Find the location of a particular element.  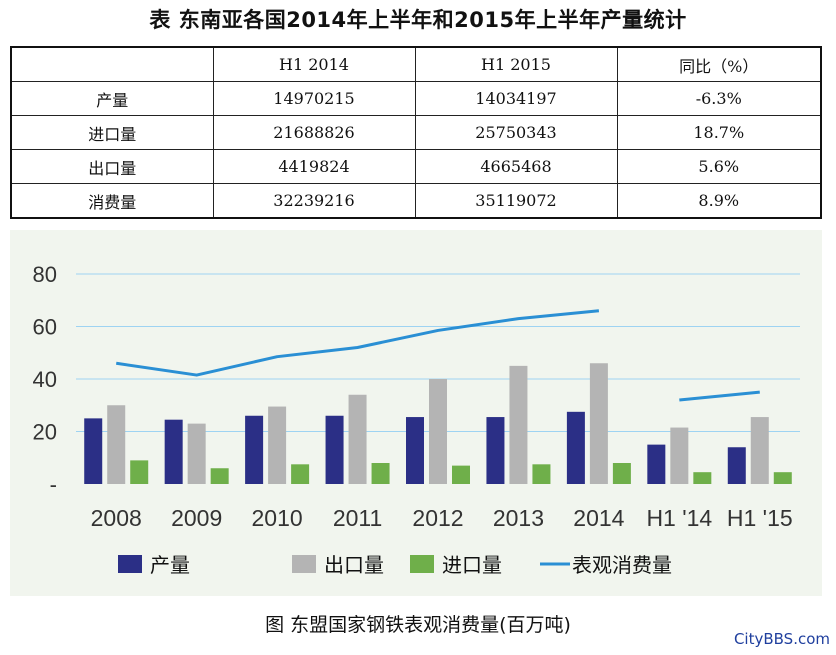

legend-label: 进口量 is located at coordinates (472, 565).